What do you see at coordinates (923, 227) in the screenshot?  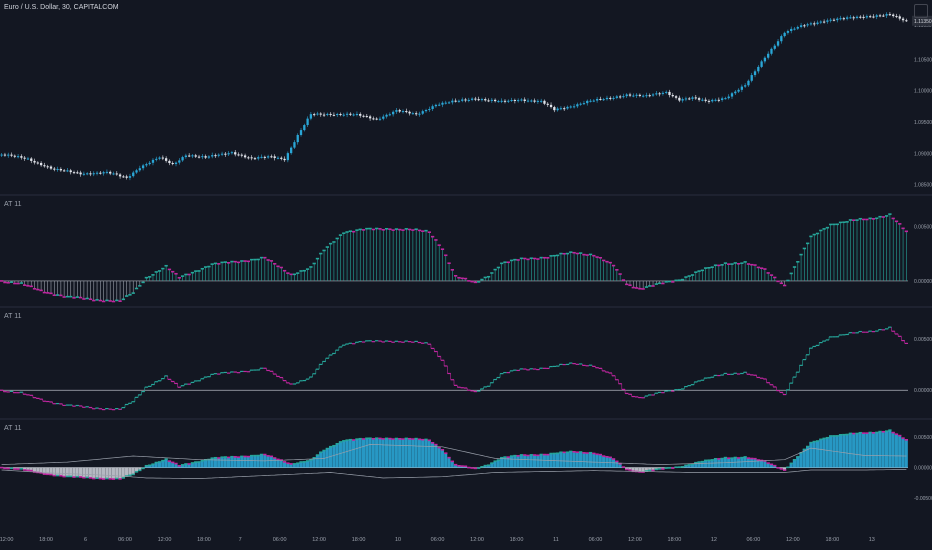 I see `indicator-tick-label: 0.00500` at bounding box center [923, 227].